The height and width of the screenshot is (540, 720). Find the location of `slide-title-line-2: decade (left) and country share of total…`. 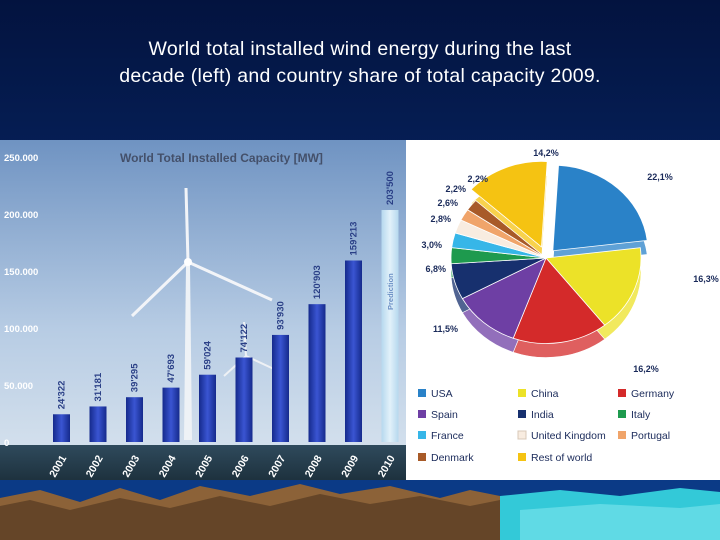

slide-title-line-2: decade (left) and country share of total… is located at coordinates (360, 76).